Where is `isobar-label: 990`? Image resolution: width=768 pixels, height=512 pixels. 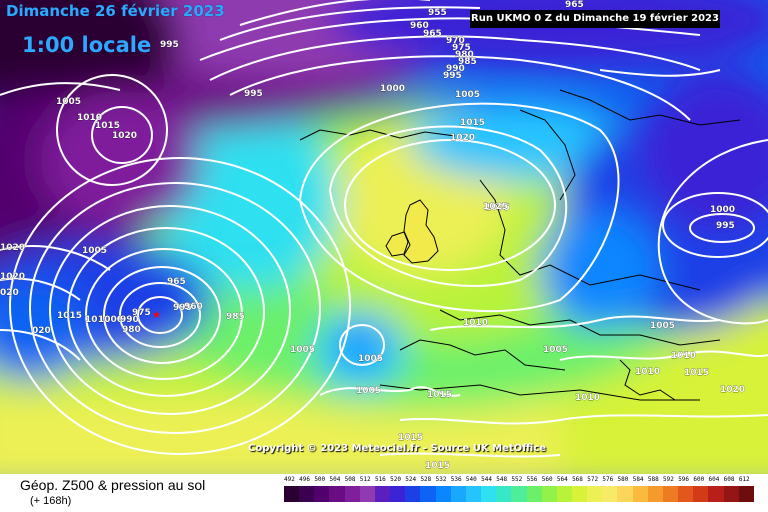
isobar-label: 990 is located at coordinates (129, 320).